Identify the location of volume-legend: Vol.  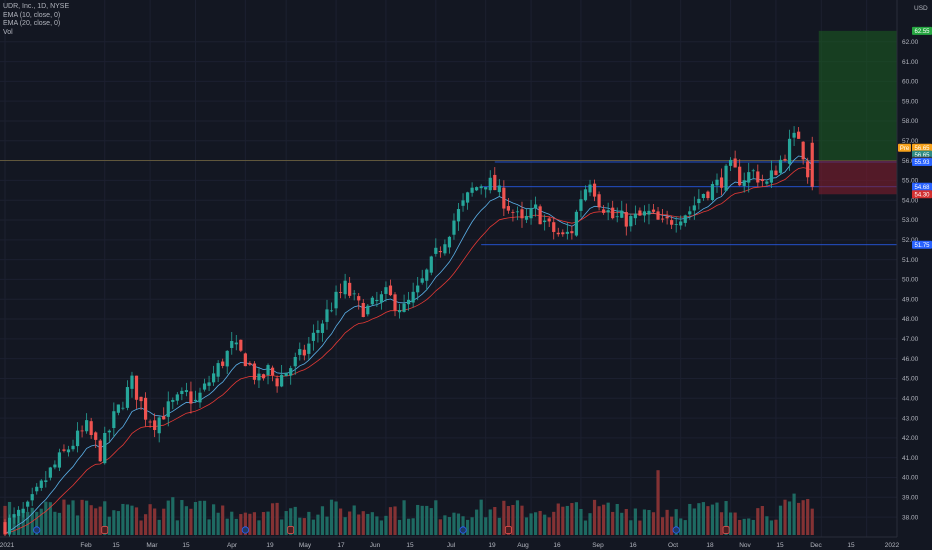
(8, 32).